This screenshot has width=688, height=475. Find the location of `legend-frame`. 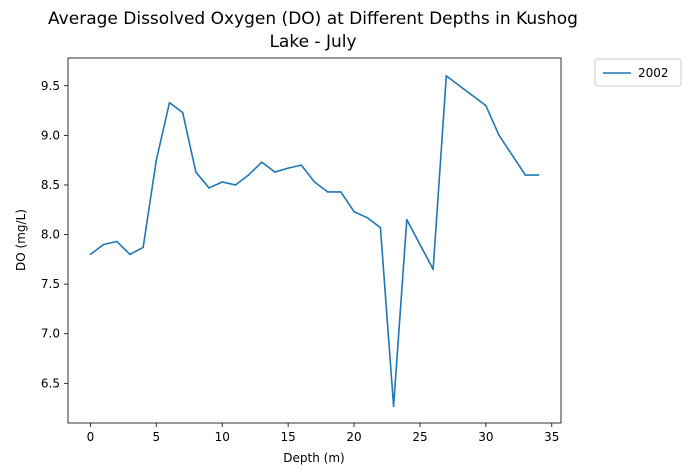

legend-frame is located at coordinates (638, 72).